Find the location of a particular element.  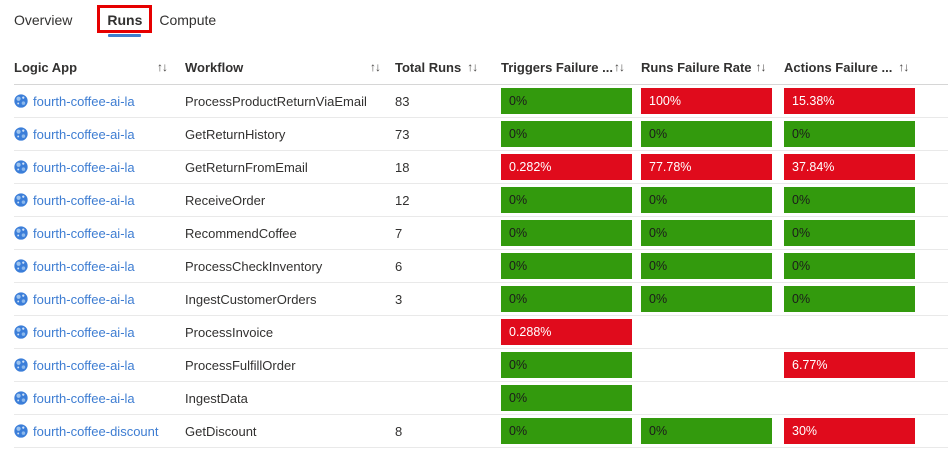

tab-runs: Runs is located at coordinates (125, 21).